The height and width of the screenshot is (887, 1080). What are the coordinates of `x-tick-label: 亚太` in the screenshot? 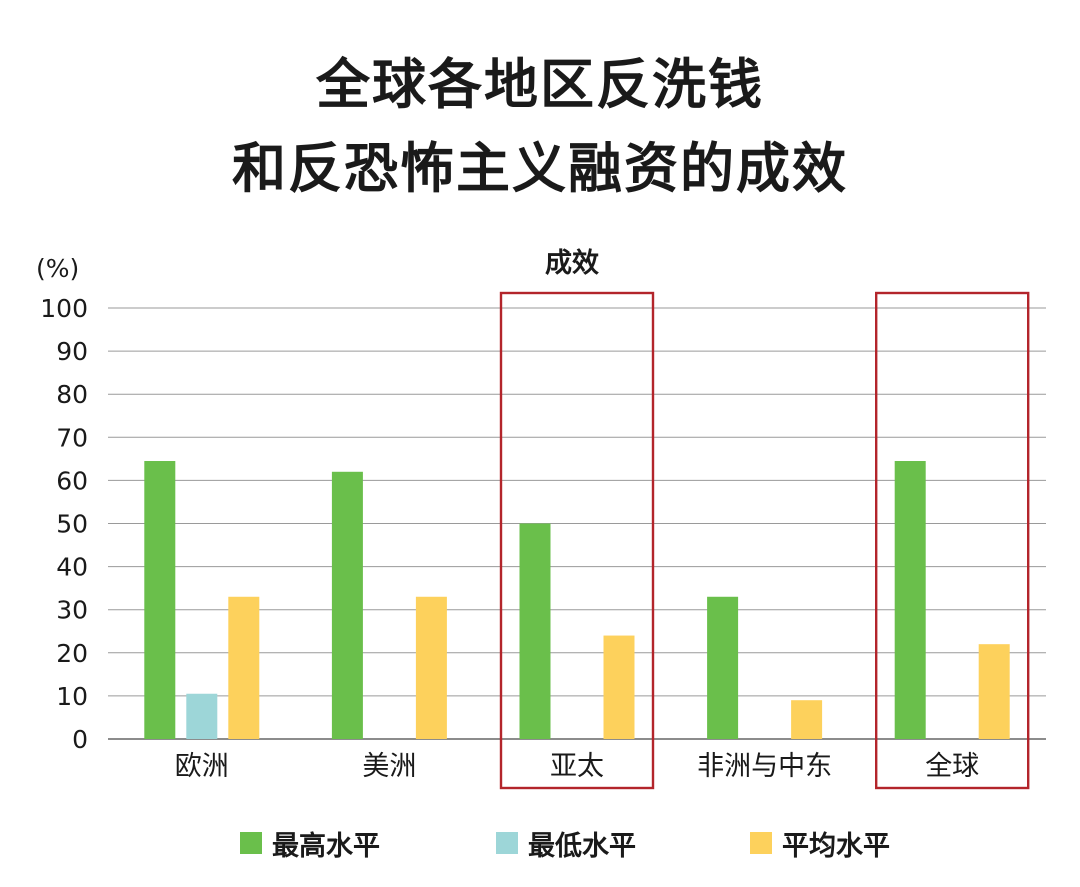 It's located at (577, 766).